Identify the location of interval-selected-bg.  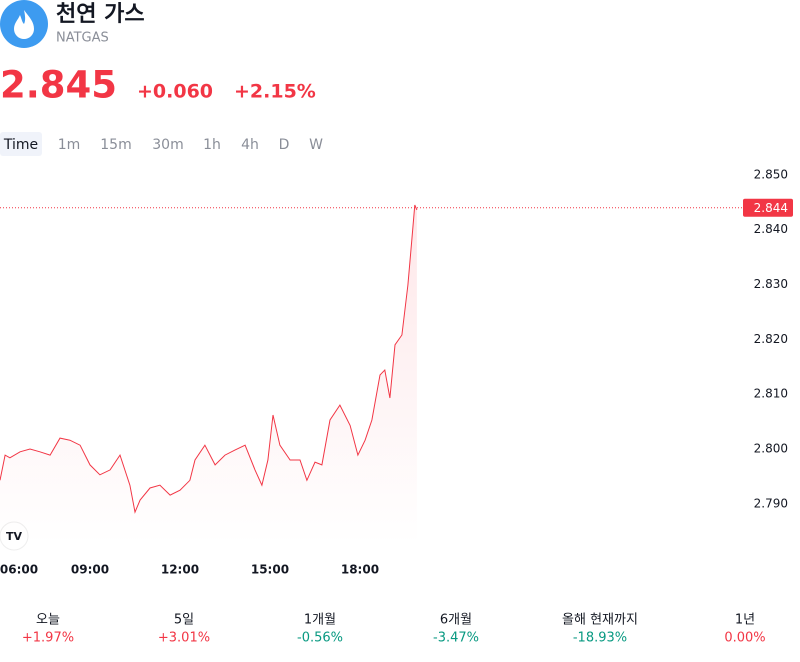
(21, 144).